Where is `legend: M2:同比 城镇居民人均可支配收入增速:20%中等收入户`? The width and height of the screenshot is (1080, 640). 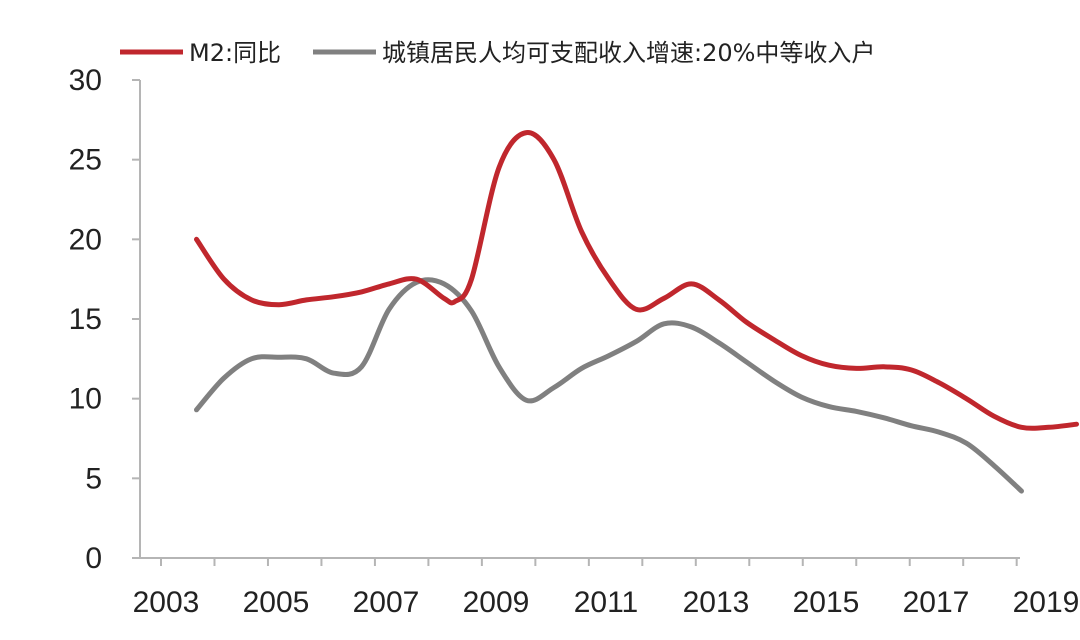
legend: M2:同比 城镇居民人均可支配收入增速:20%中等收入户 is located at coordinates (497, 53).